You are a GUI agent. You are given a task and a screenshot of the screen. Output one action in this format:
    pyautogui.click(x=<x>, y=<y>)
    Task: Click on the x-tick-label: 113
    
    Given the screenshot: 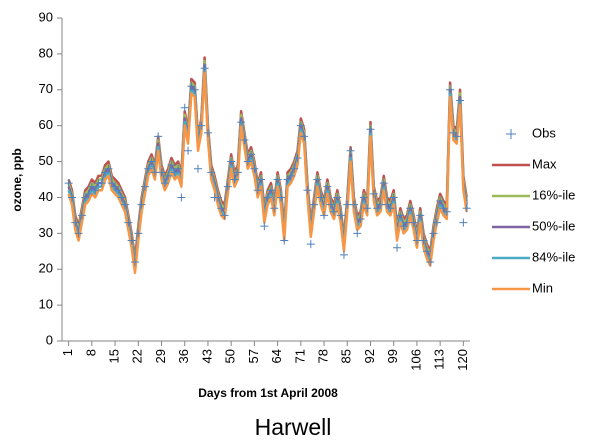 What is the action you would take?
    pyautogui.click(x=439, y=359)
    